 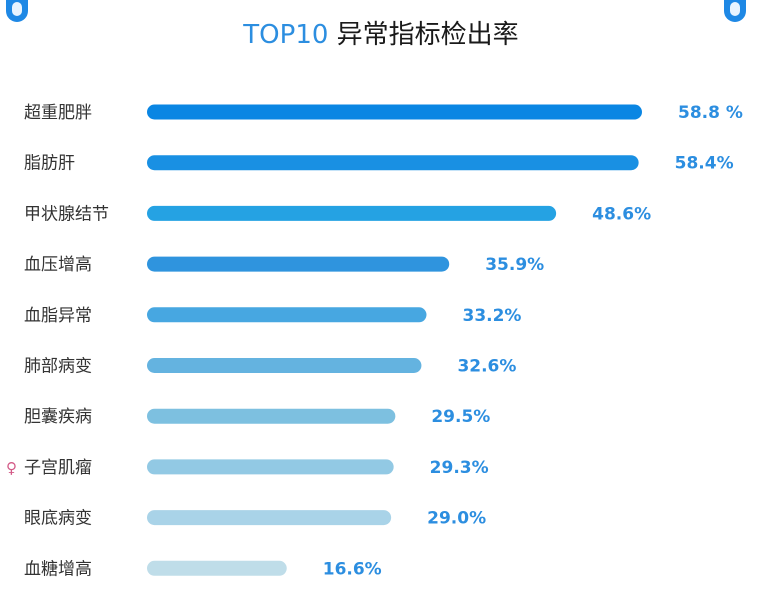 What do you see at coordinates (704, 164) in the screenshot?
I see `value-label: 58.4%` at bounding box center [704, 164].